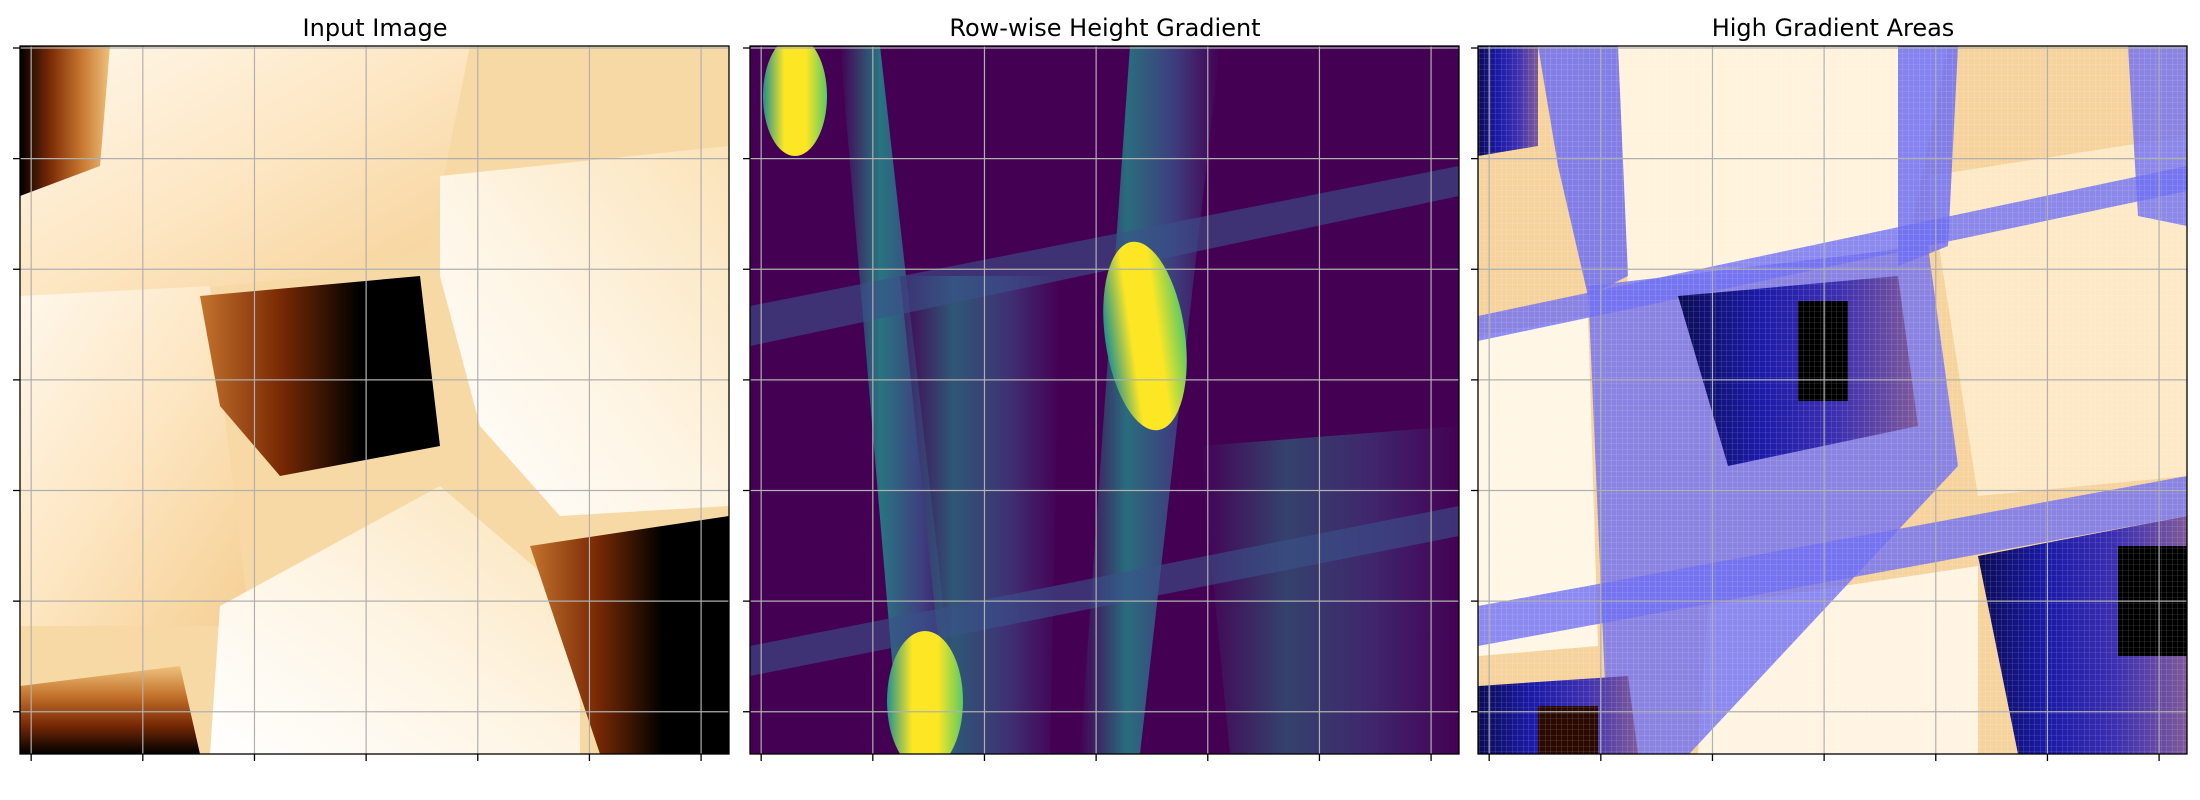  Describe the element at coordinates (1105, 28) in the screenshot. I see `panel-title-gradient: Row-wise Height Gradient` at that location.